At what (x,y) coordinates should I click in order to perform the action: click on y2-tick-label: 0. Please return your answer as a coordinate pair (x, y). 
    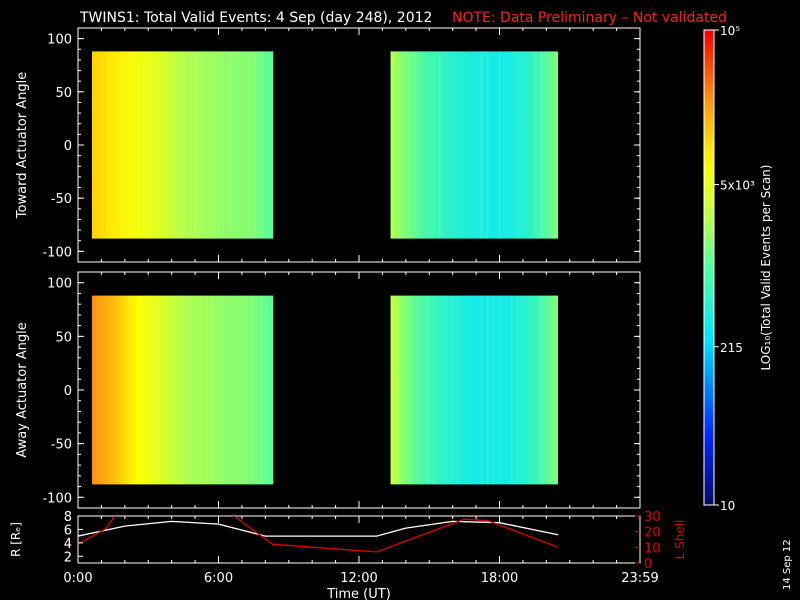
    Looking at the image, I should click on (648, 564).